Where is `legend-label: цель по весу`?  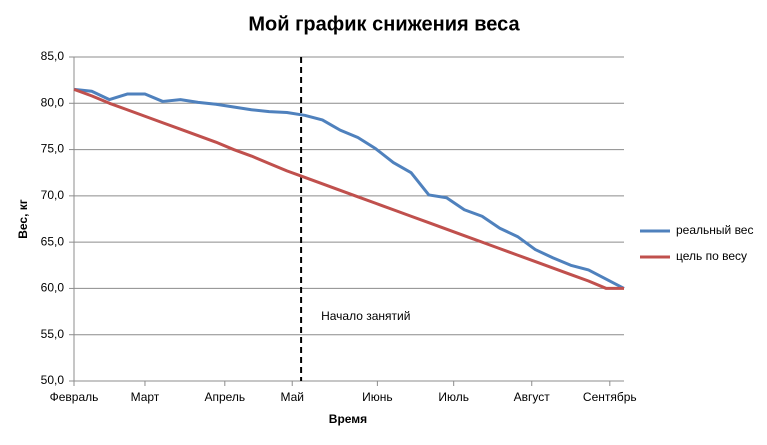 legend-label: цель по весу is located at coordinates (711, 256).